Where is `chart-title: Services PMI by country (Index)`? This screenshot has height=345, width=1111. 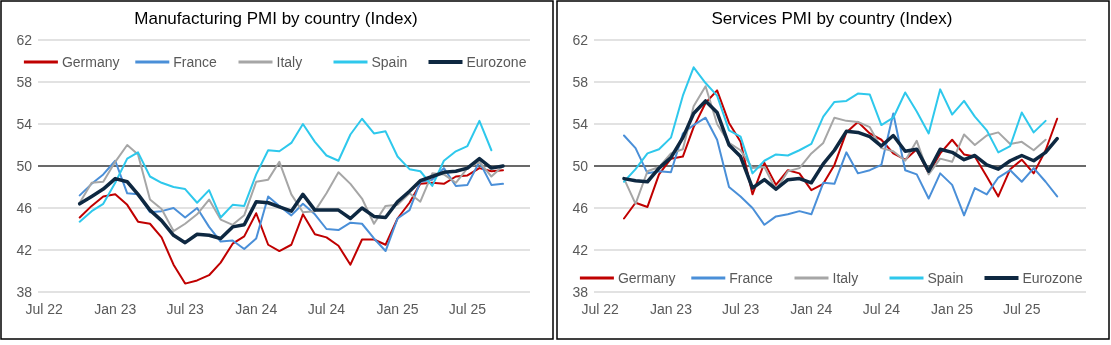
chart-title: Services PMI by country (Index) is located at coordinates (832, 18).